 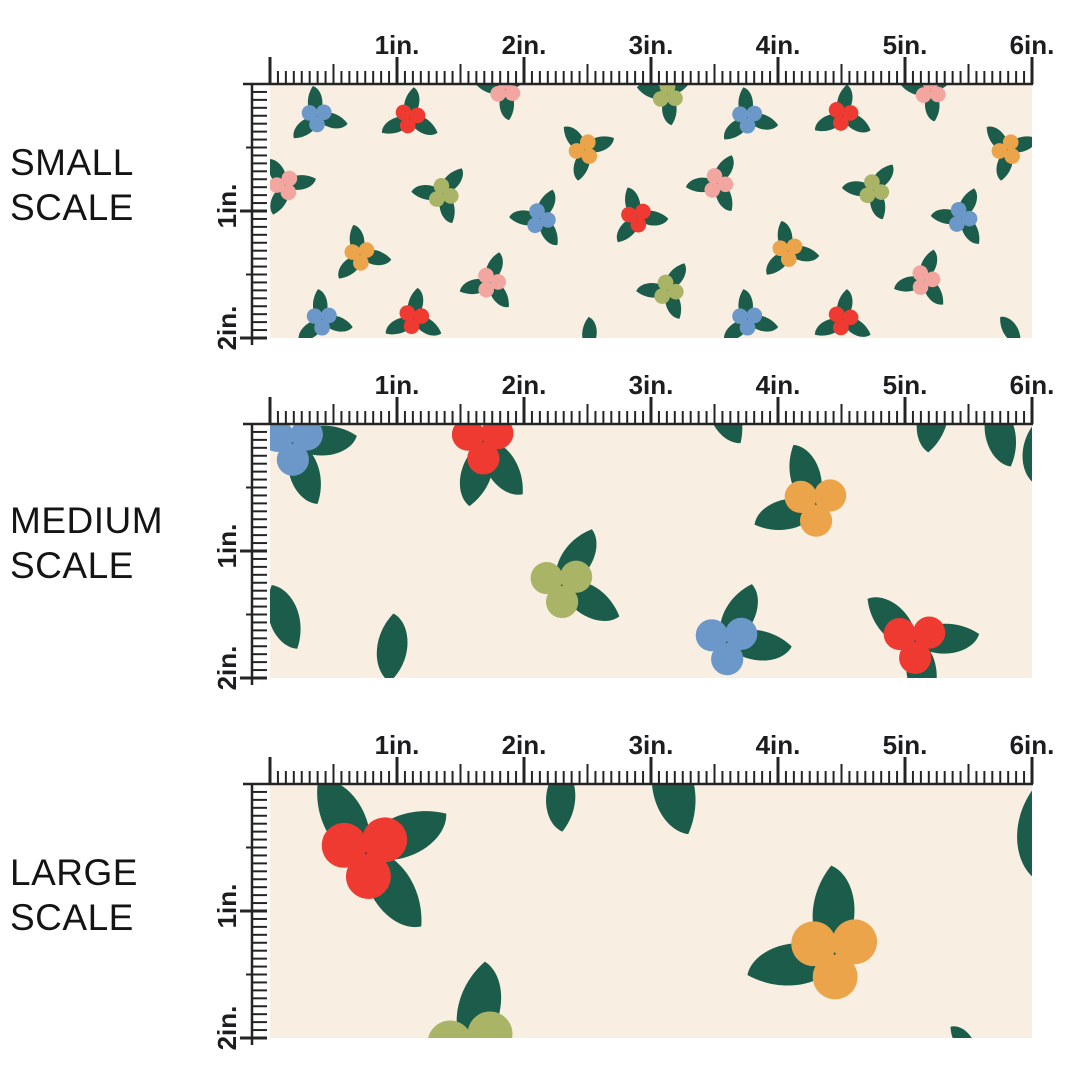 What do you see at coordinates (87, 520) in the screenshot?
I see `scale-label-line: MEDIUM` at bounding box center [87, 520].